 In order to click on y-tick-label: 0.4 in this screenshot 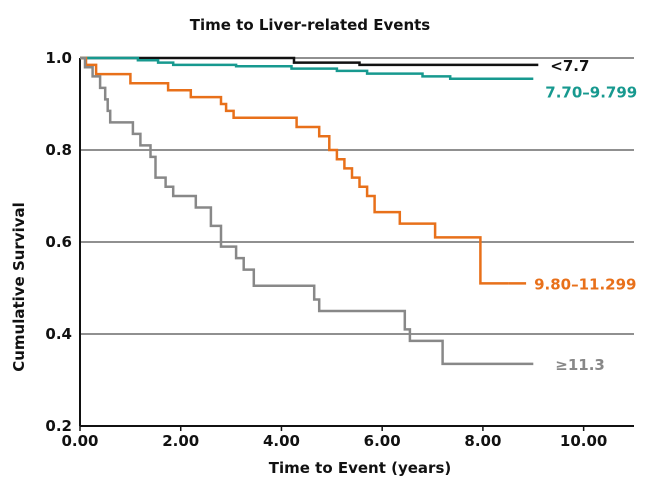, I will do `click(58, 334)`.